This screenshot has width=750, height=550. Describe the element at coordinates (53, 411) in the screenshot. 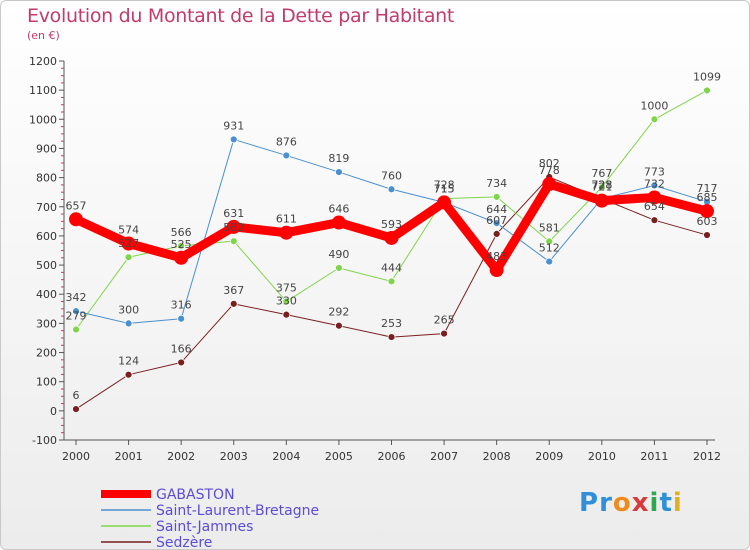

I see `y-tick-label: 0` at that location.